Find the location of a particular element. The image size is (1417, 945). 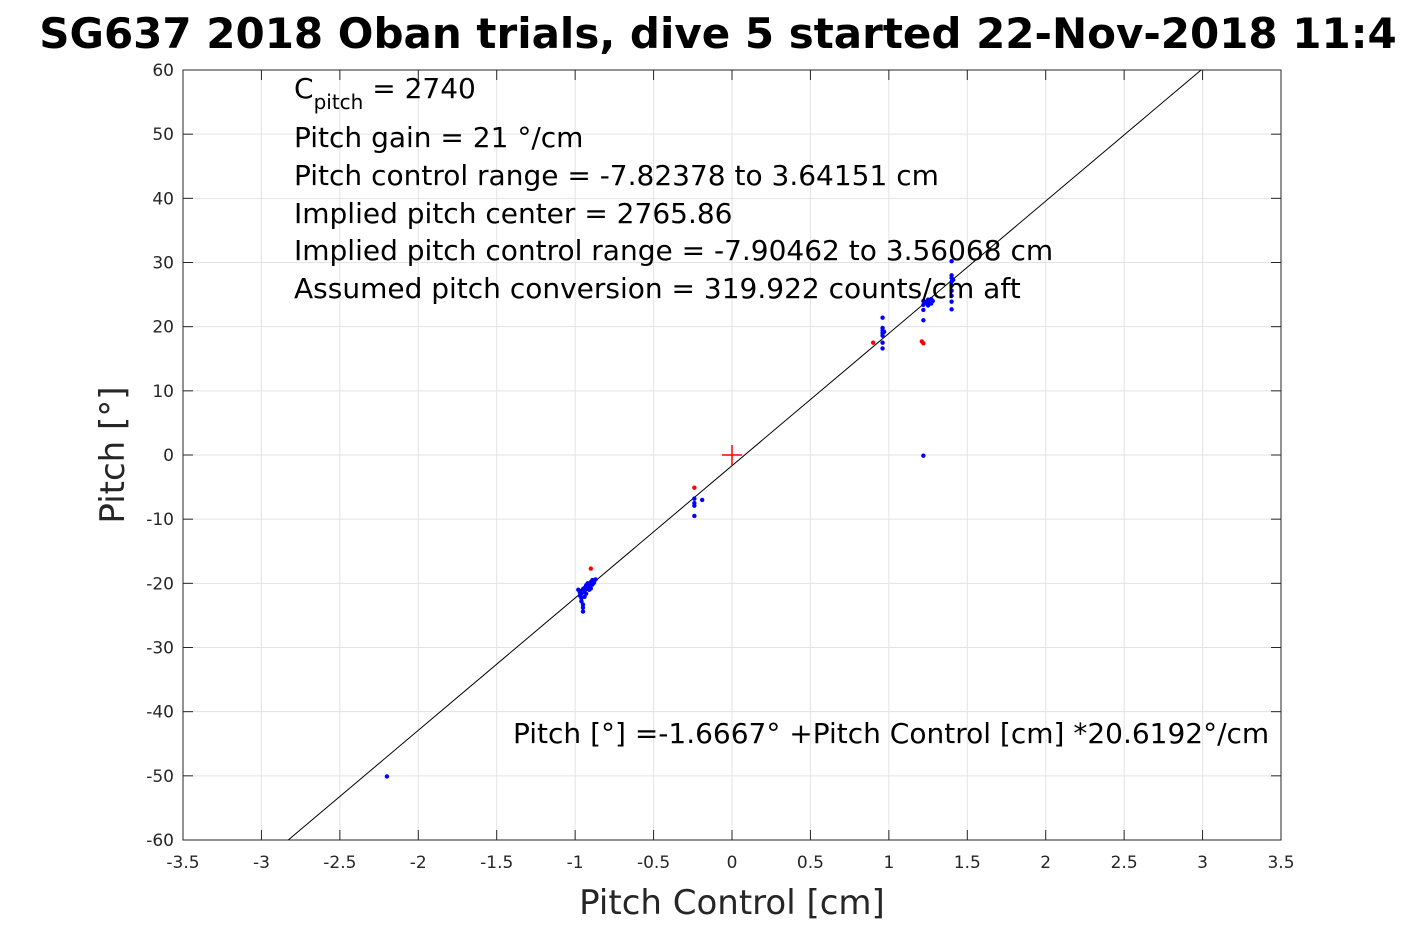

y-tick-label: 10 is located at coordinates (163, 392).